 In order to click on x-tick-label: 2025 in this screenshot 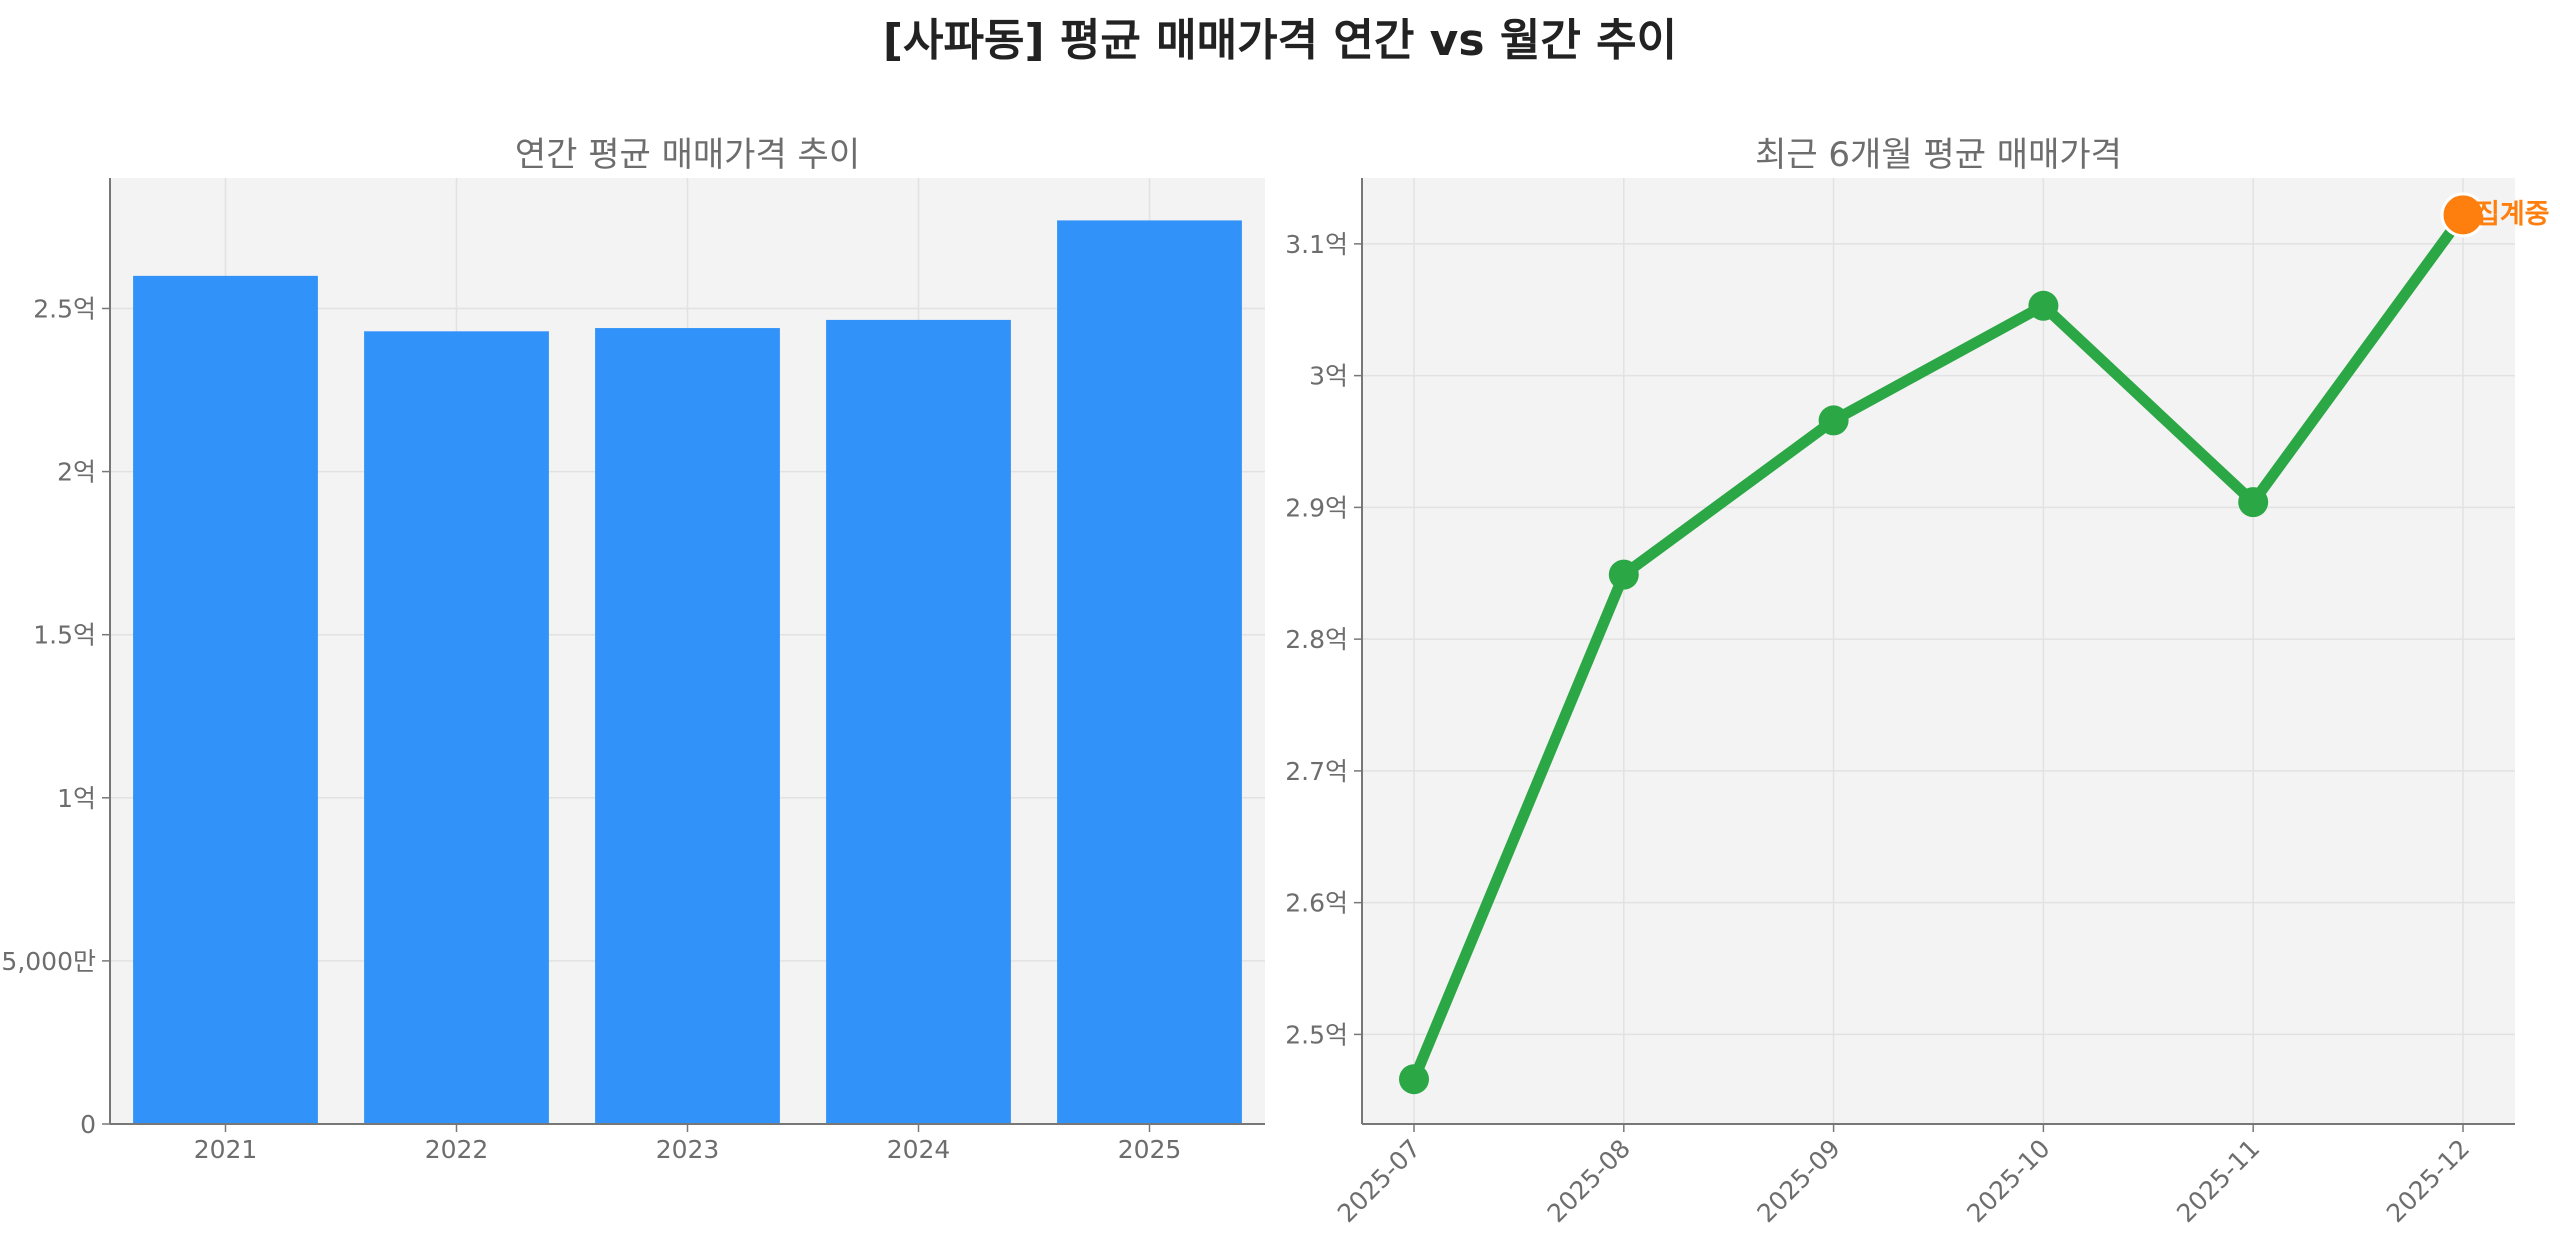, I will do `click(1150, 1149)`.